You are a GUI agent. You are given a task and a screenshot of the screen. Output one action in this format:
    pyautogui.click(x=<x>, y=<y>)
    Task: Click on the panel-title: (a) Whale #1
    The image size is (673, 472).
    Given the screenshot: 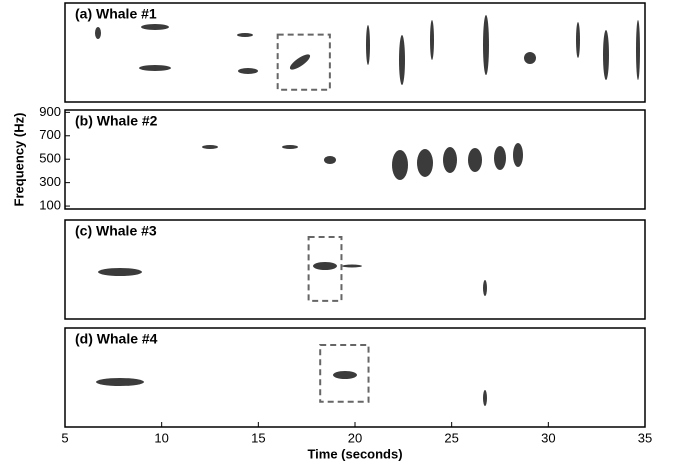 What is the action you would take?
    pyautogui.click(x=116, y=14)
    